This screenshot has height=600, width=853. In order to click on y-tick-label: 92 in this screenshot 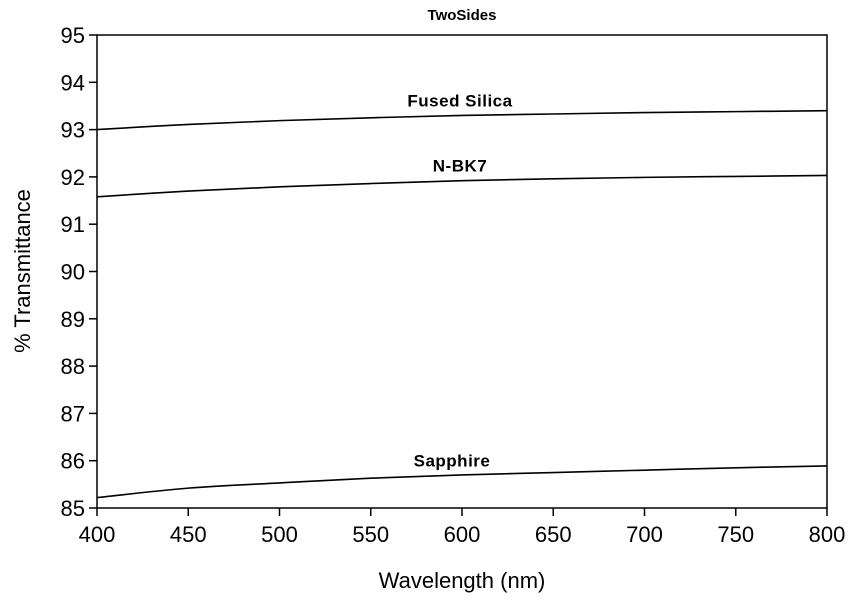, I will do `click(73, 177)`.